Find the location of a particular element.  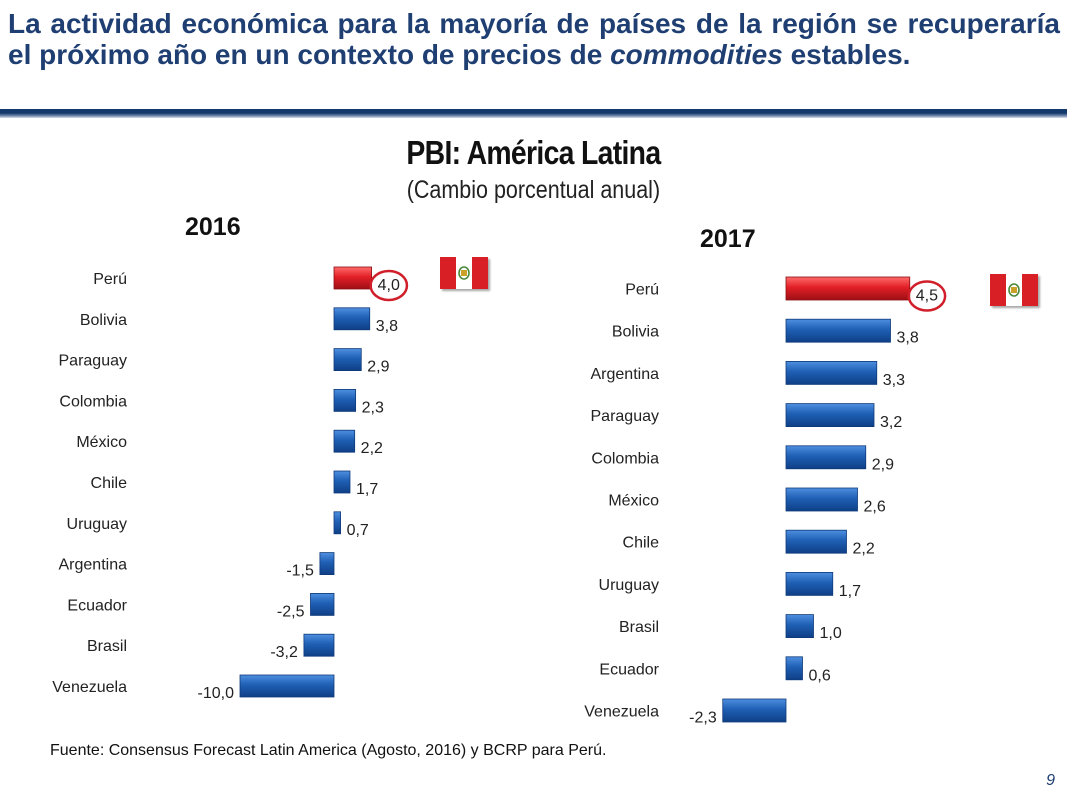

panel-year-2016: 2016 is located at coordinates (213, 227).